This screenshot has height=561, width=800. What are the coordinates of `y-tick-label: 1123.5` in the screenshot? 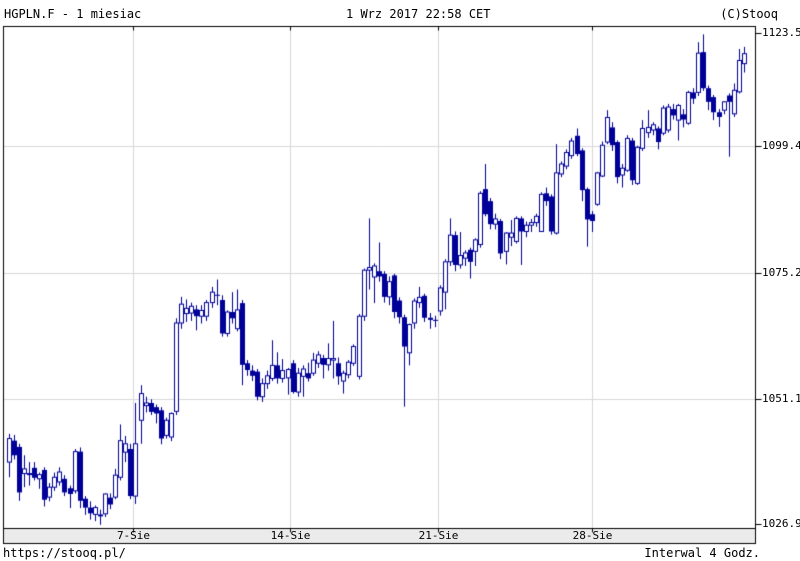 It's located at (781, 32).